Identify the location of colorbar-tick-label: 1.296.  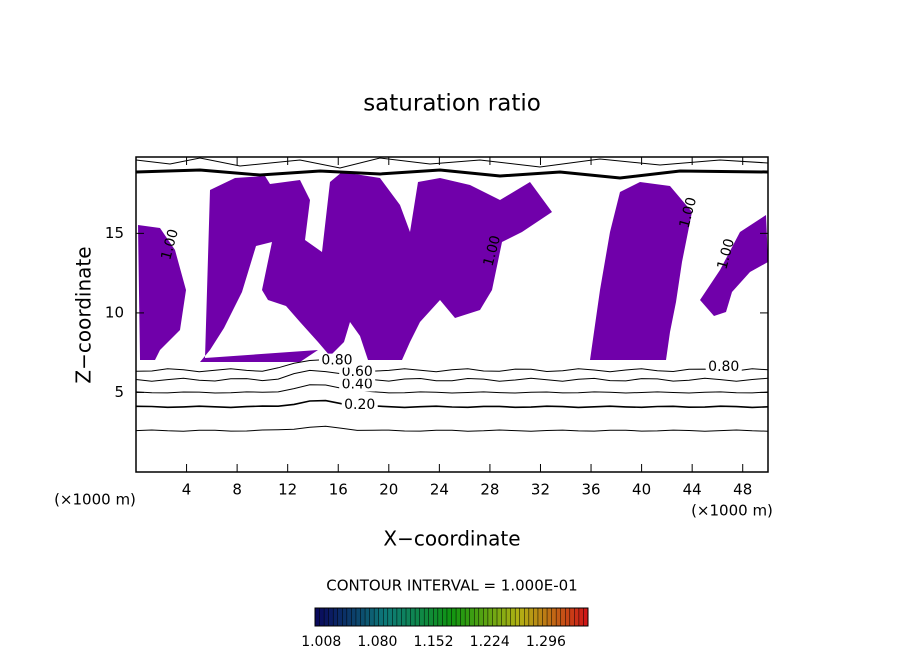
(546, 642).